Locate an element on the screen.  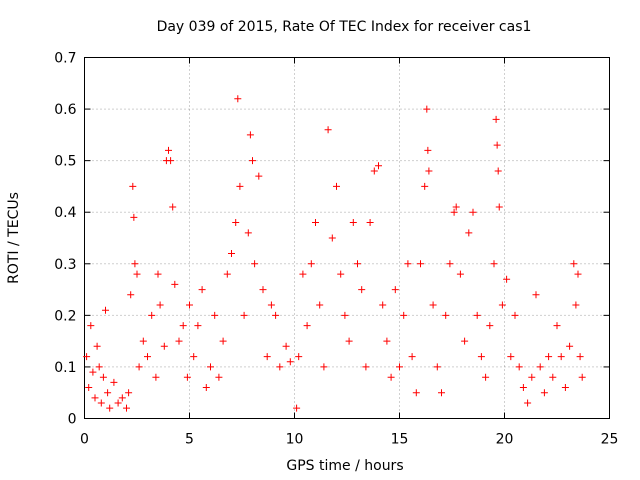
y-axis-label: ROTI / TECUs is located at coordinates (14, 238).